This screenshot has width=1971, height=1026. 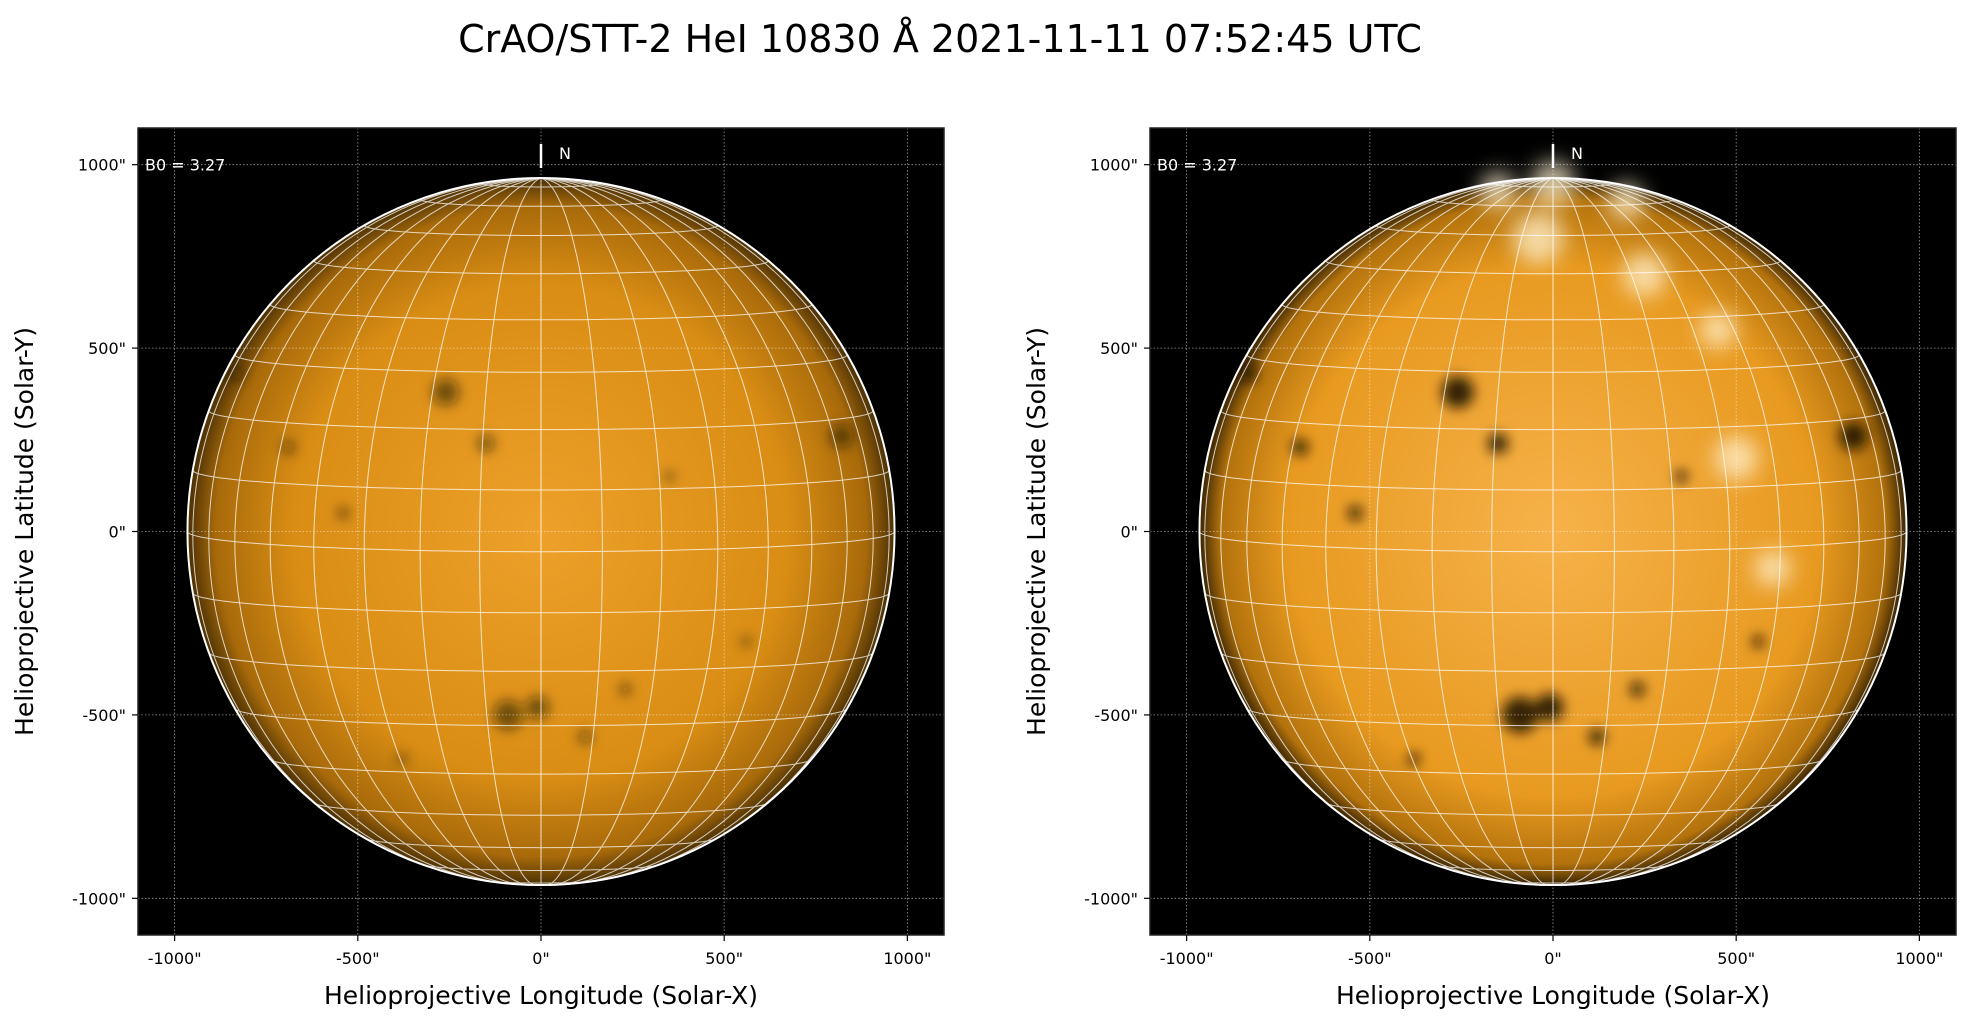 I want to click on disk-features, so click(x=541, y=565).